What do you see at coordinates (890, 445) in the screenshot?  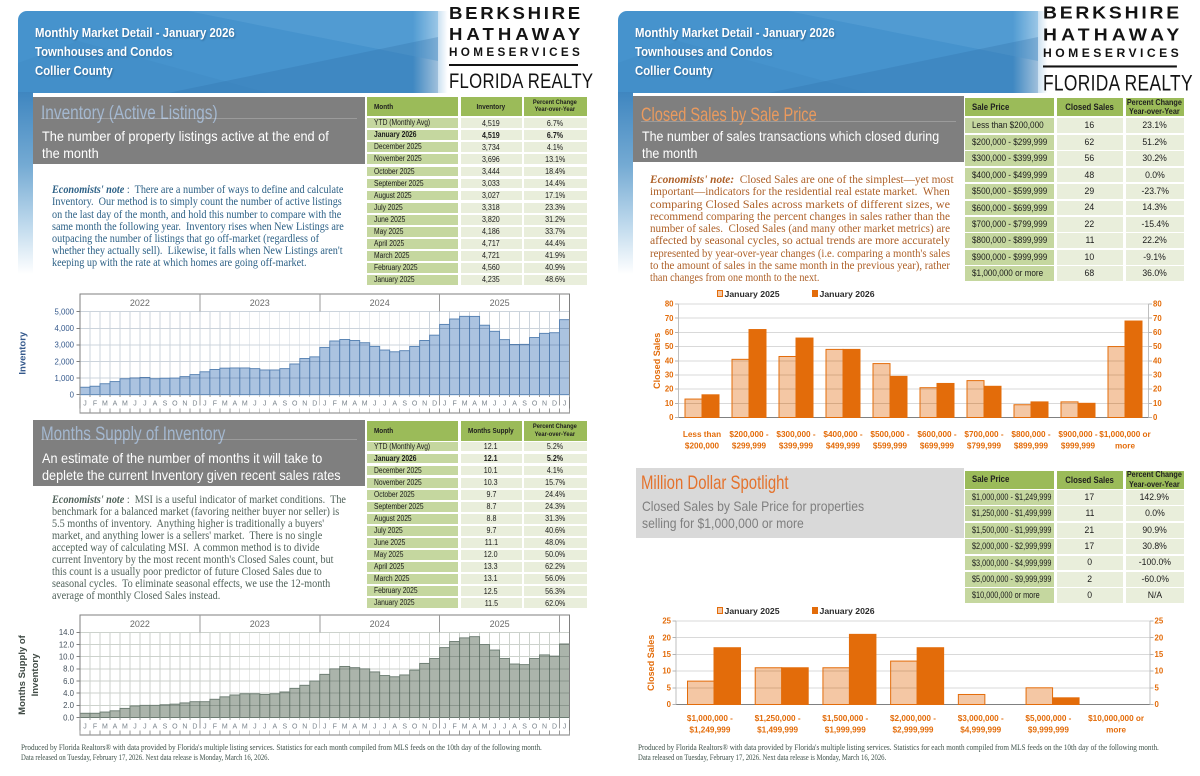 I see `svg-text: $599,999` at bounding box center [890, 445].